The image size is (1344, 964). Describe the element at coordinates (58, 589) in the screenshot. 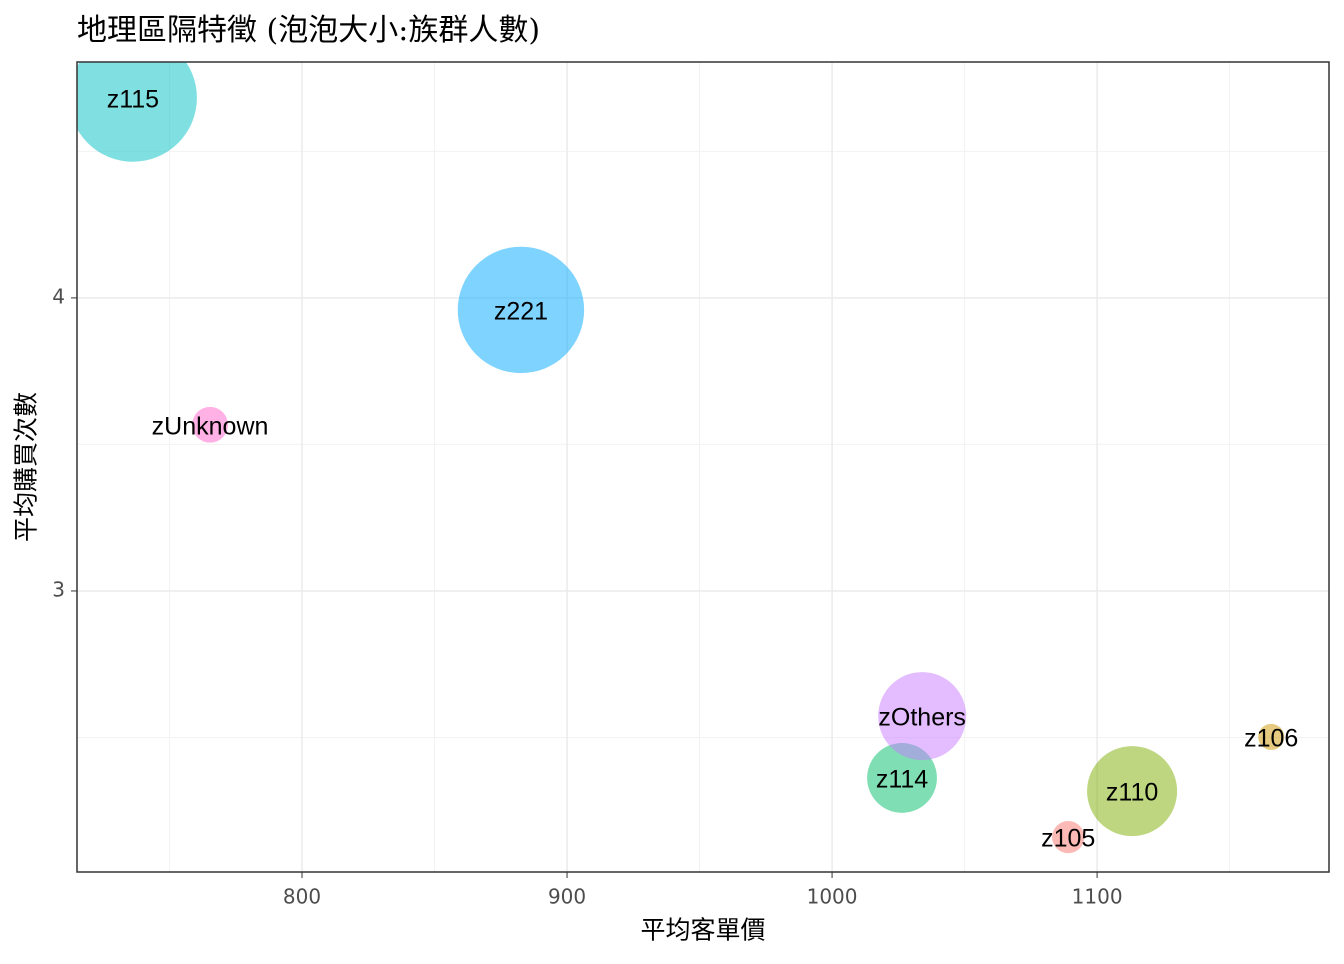

I see `y-tick-label: 3` at that location.